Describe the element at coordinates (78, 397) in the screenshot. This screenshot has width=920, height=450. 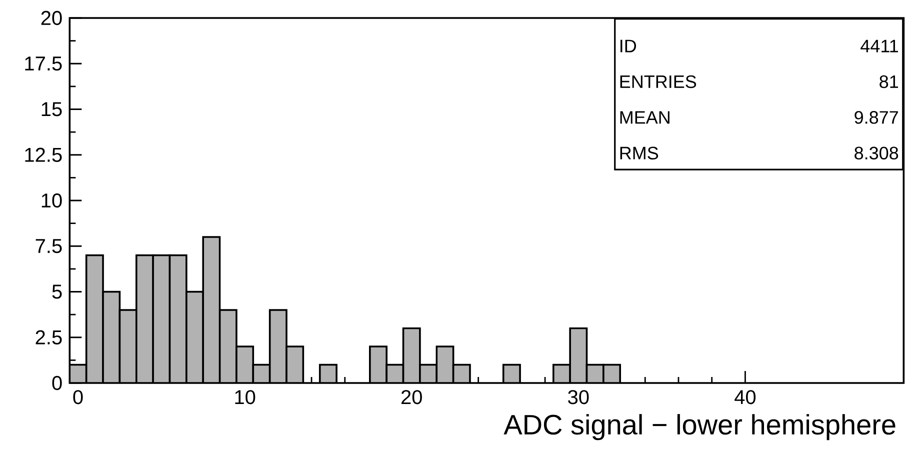
I see `x-tick-label: 0` at that location.